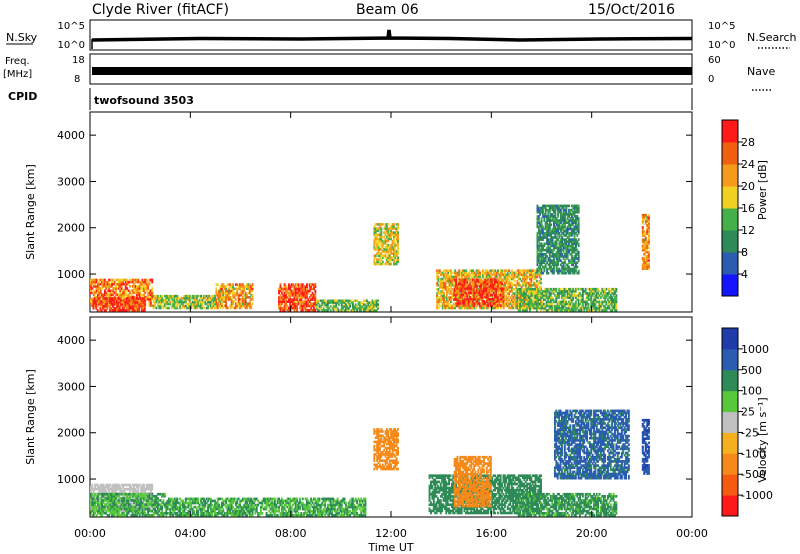 Image resolution: width=800 pixels, height=554 pixels. Describe the element at coordinates (17, 61) in the screenshot. I see `freq-label: Freq.` at that location.